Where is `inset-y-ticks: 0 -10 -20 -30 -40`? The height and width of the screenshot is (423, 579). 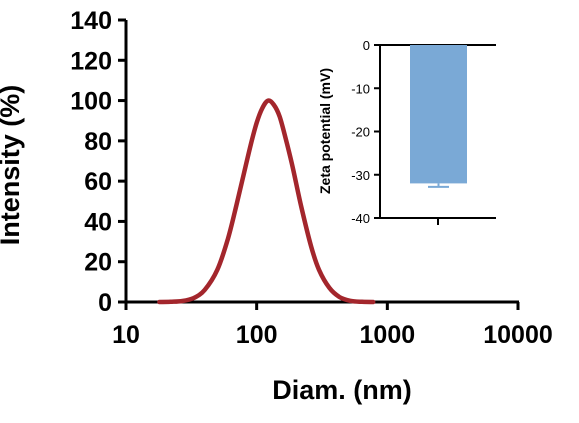
inset-y-ticks: 0 -10 -20 -30 -40 is located at coordinates (365, 132).